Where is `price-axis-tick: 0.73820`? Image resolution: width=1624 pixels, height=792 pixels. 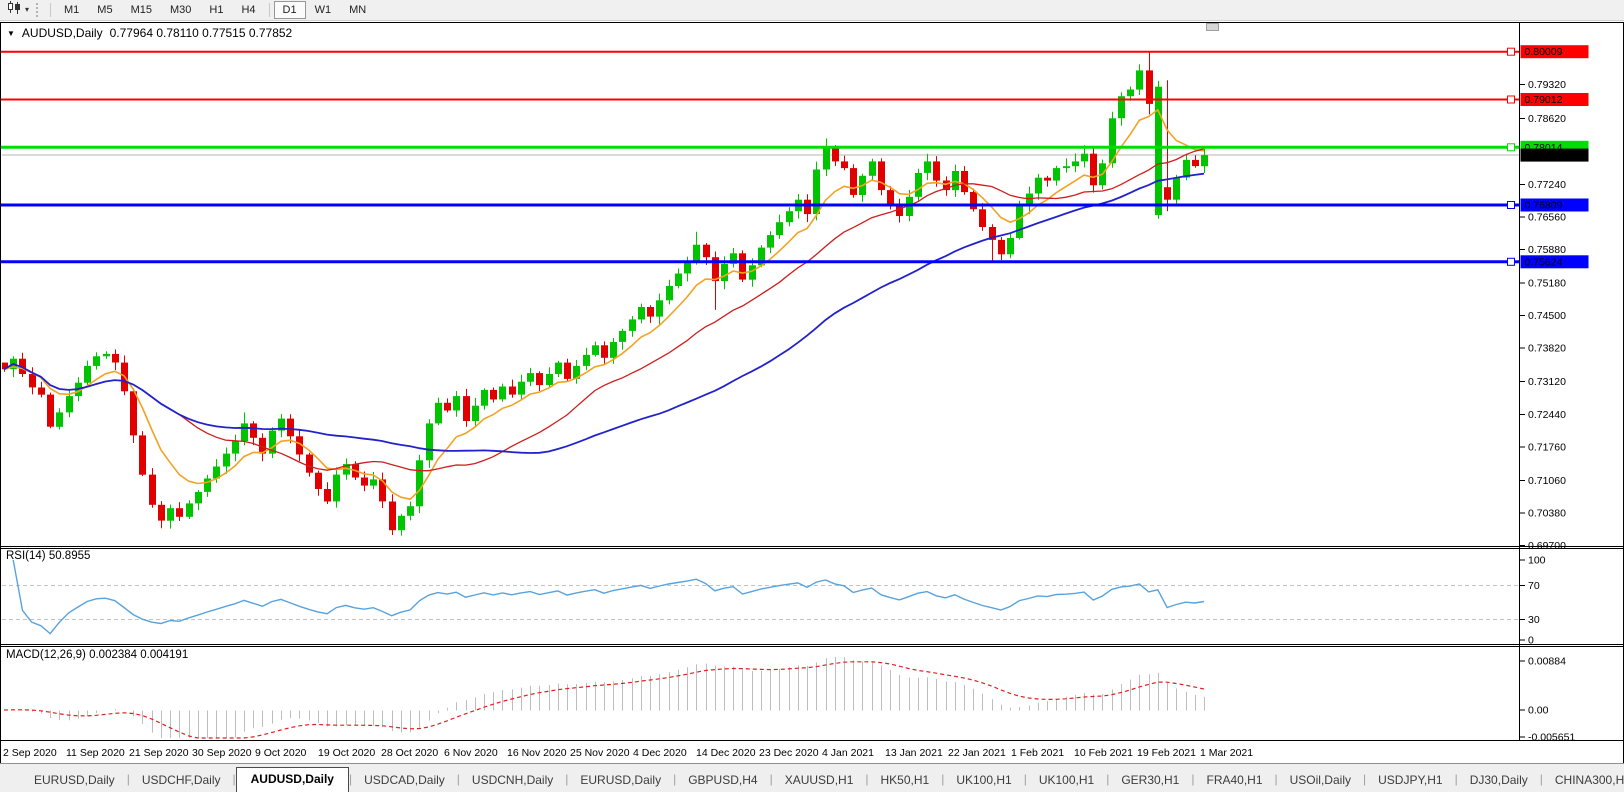
price-axis-tick: 0.73820 is located at coordinates (1547, 349).